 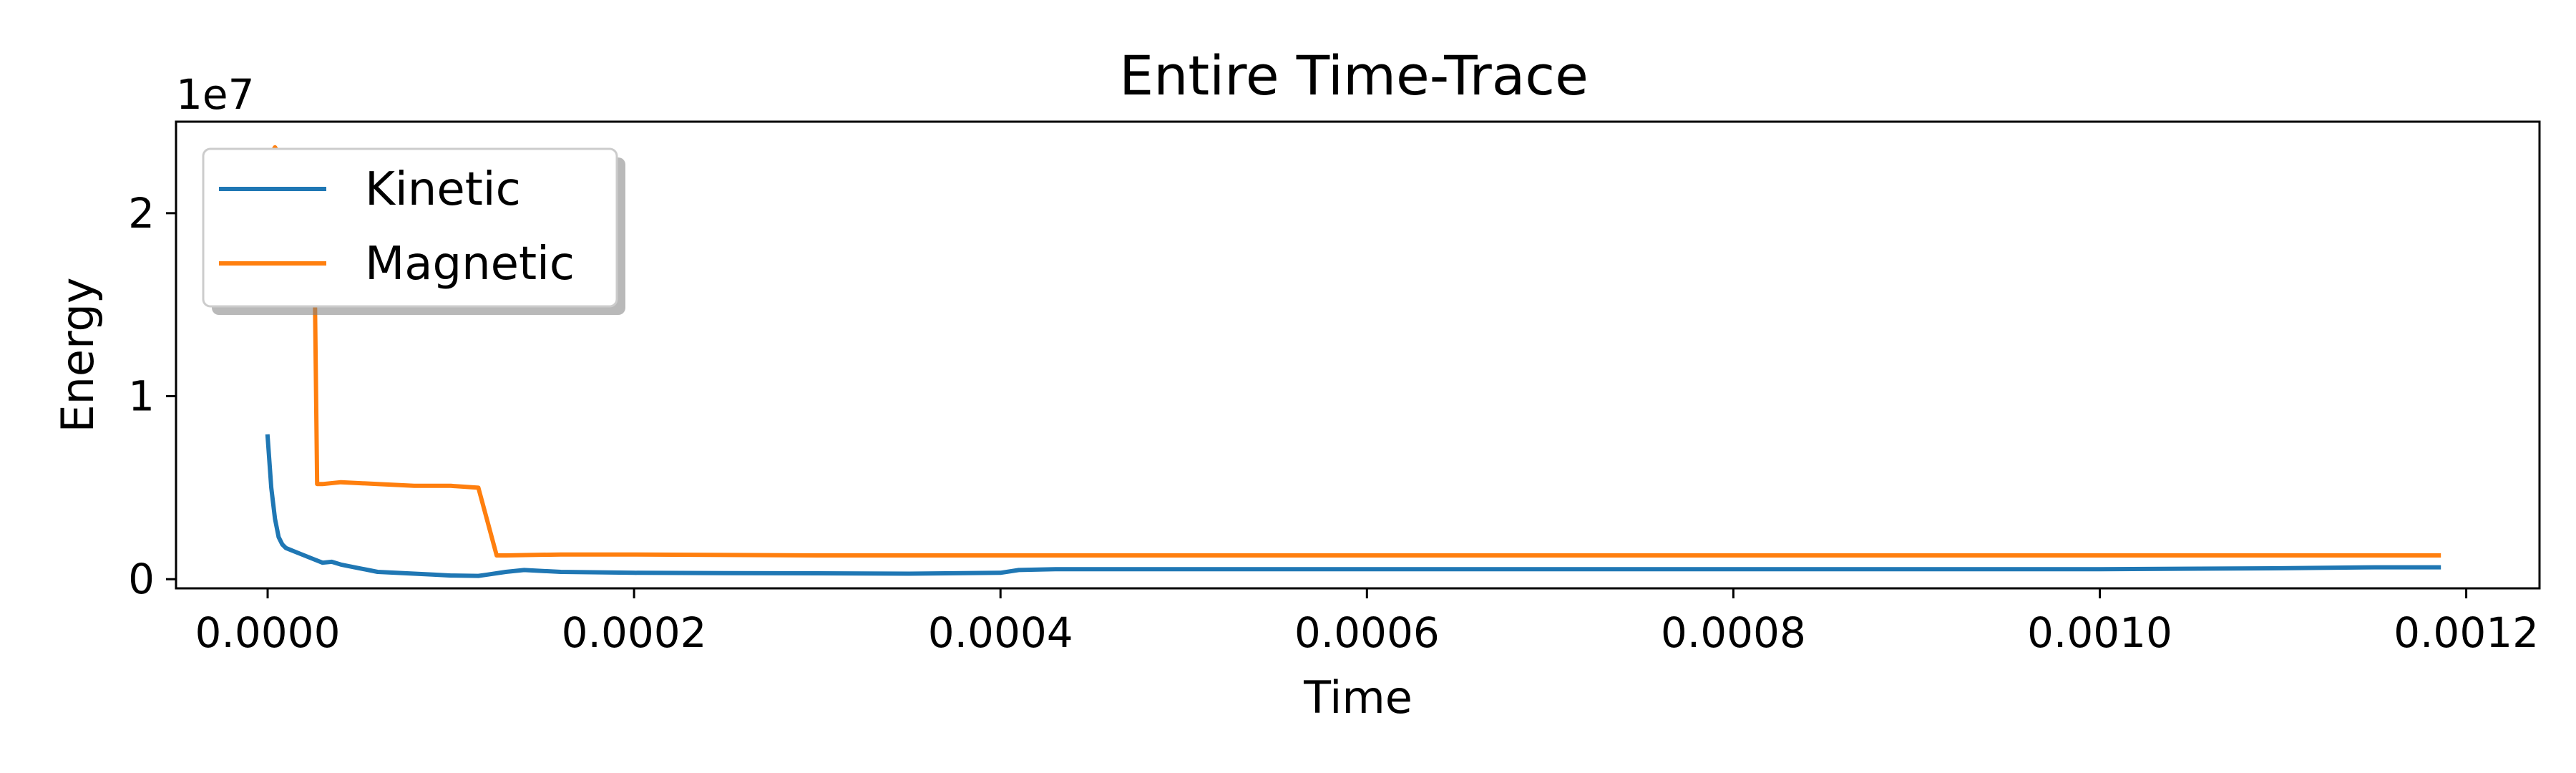 What do you see at coordinates (2099, 632) in the screenshot?
I see `x-tick-label: 0.0010` at bounding box center [2099, 632].